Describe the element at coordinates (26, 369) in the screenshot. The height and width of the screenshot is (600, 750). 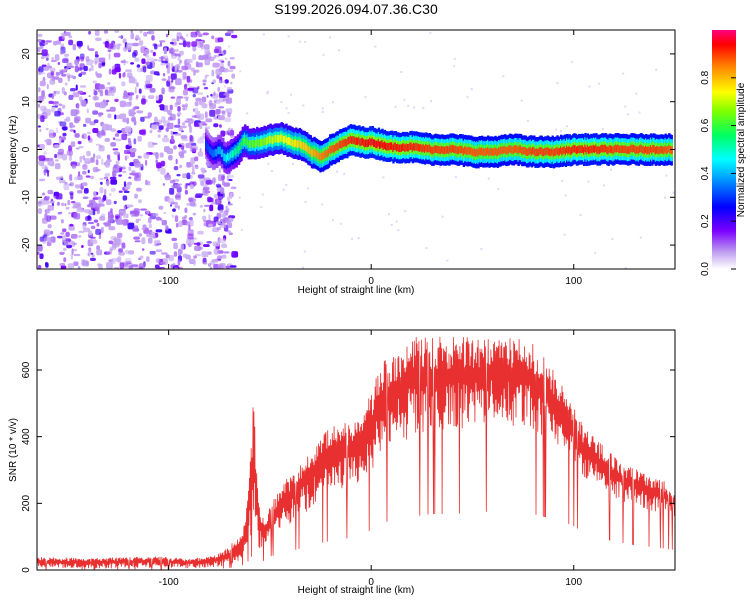
I see `y-tick-label: 600` at that location.